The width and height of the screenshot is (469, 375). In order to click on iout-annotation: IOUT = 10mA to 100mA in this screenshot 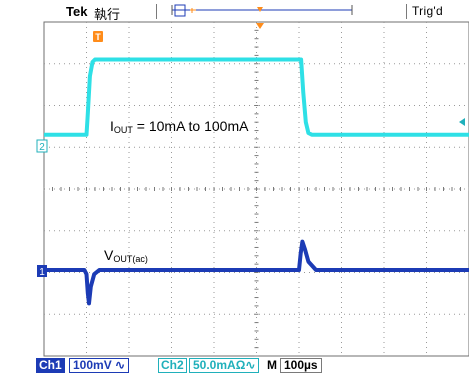, I will do `click(179, 126)`.